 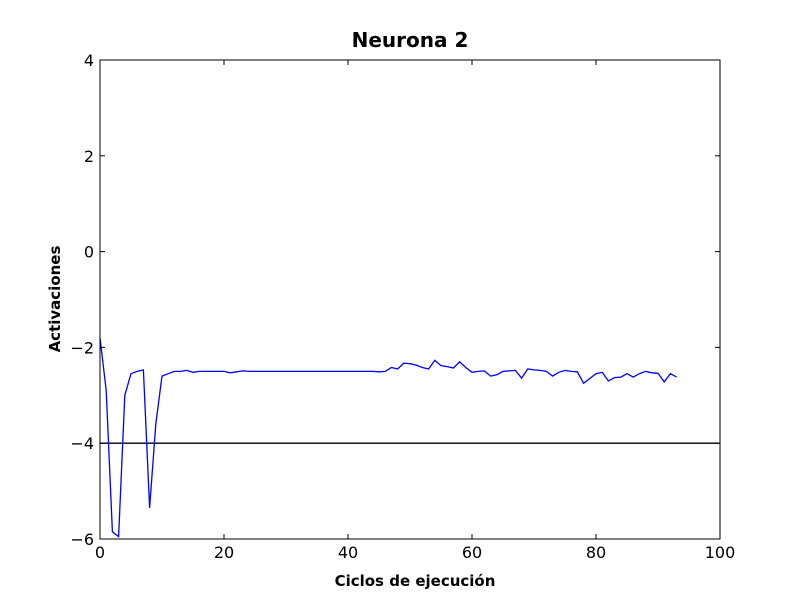 I want to click on x-tick-label: 40, so click(x=348, y=552).